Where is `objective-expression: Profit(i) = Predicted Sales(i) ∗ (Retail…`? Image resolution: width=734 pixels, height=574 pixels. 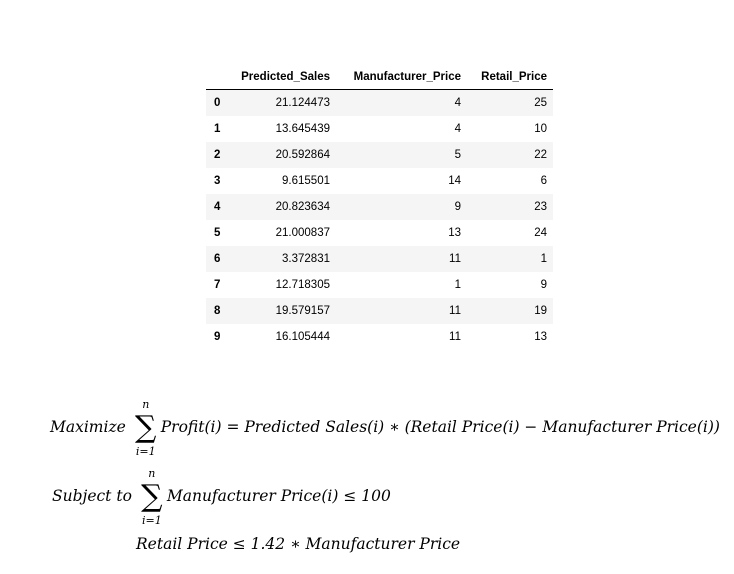
objective-expression: Profit(i) = Predicted Sales(i) ∗ (Retail… is located at coordinates (440, 427).